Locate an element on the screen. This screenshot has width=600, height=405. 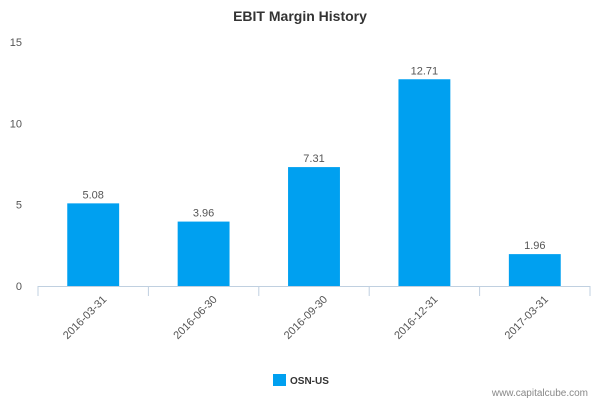
footer-watermark: www.capitalcube.com is located at coordinates (539, 393).